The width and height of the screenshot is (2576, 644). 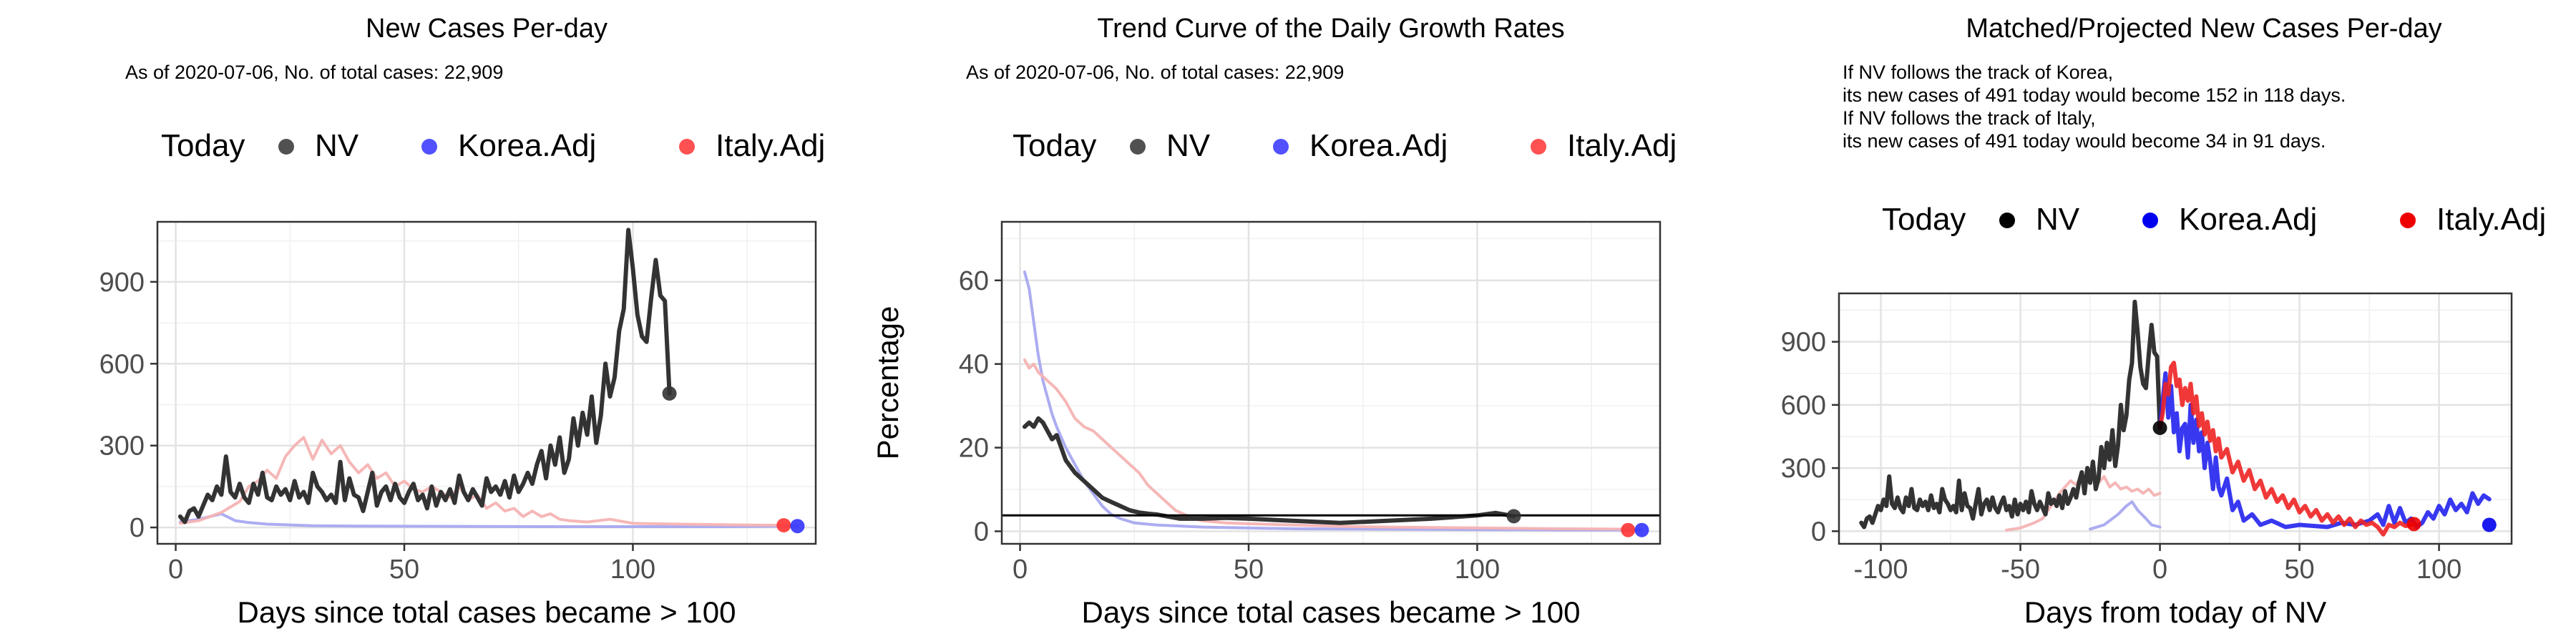 I want to click on plot-area, so click(x=1331, y=383).